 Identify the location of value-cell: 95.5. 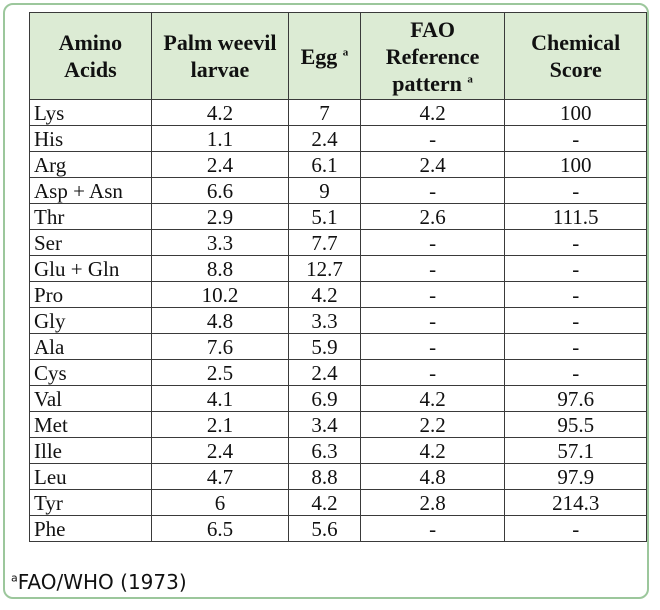
(575, 424).